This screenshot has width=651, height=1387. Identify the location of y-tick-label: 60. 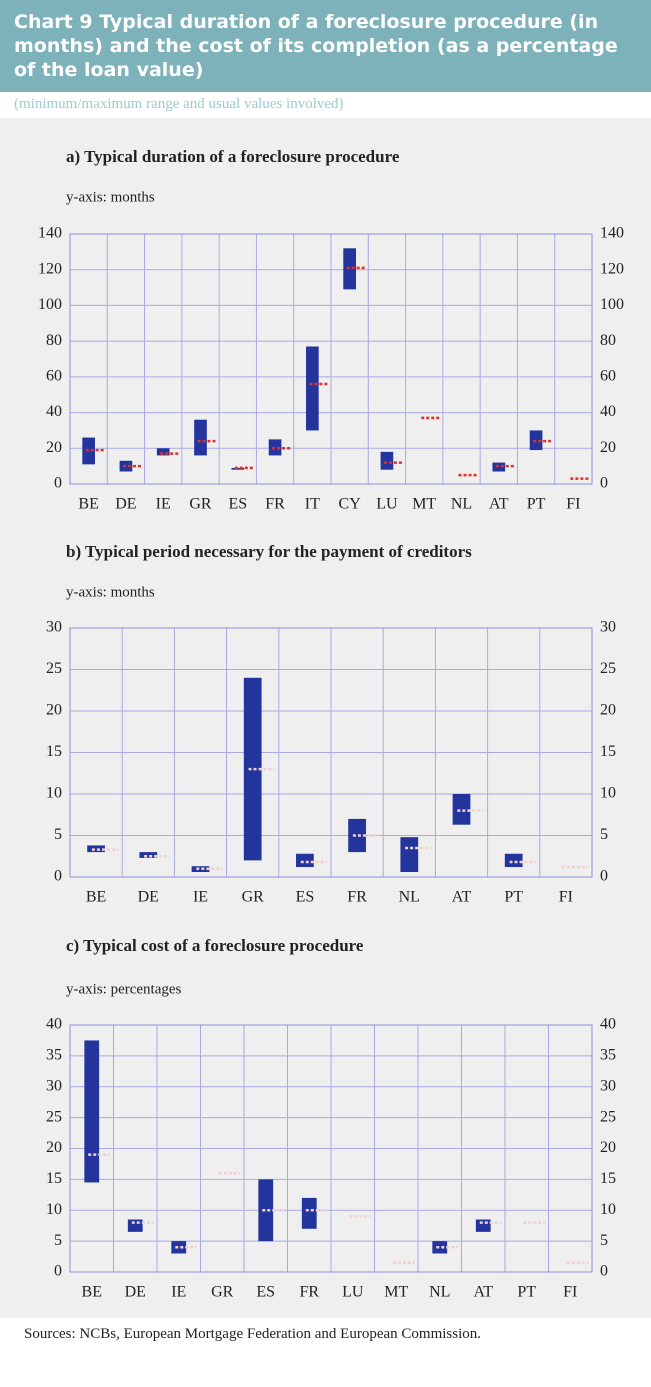
(54, 376).